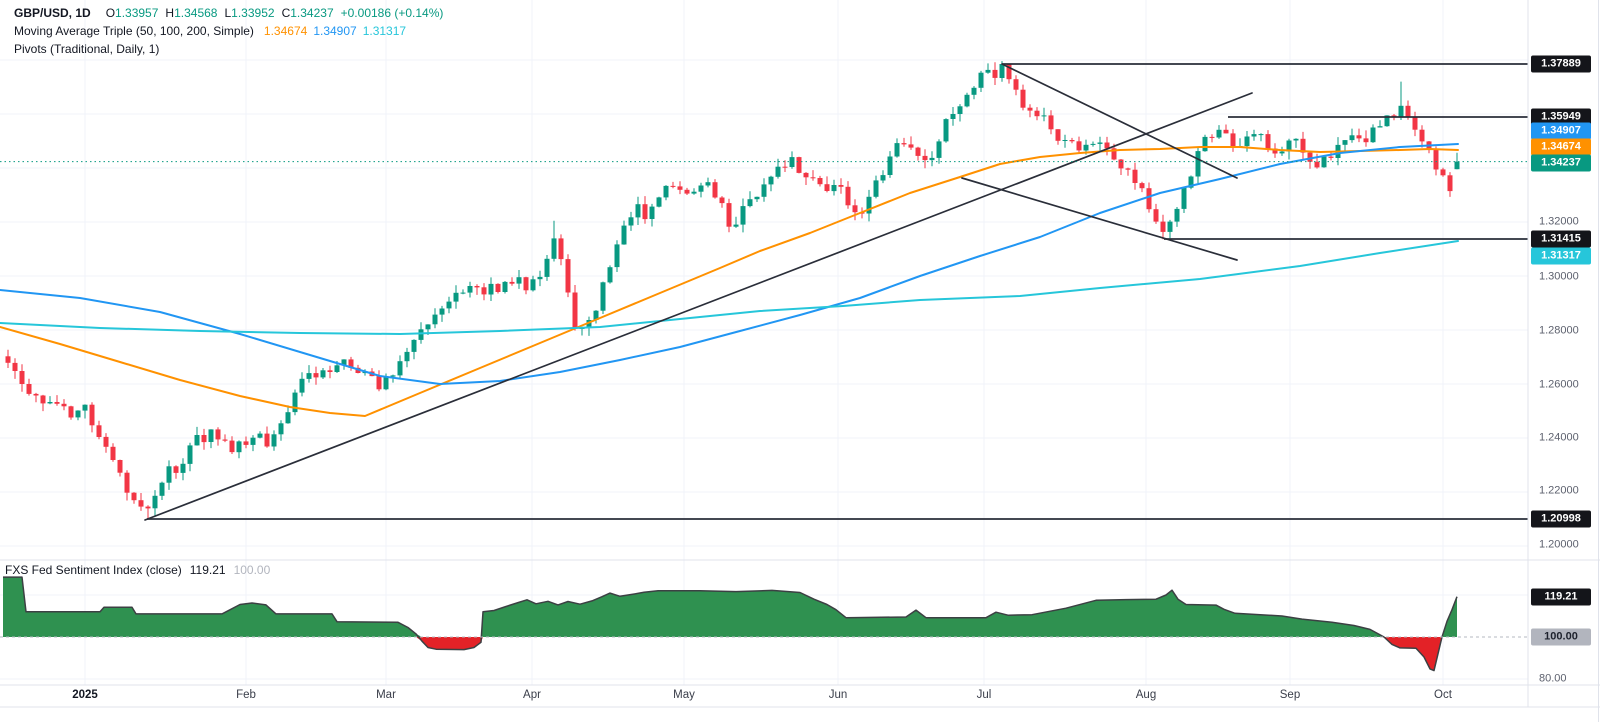 This screenshot has width=1600, height=722. I want to click on sma50-value: 1.34674, so click(285, 31).